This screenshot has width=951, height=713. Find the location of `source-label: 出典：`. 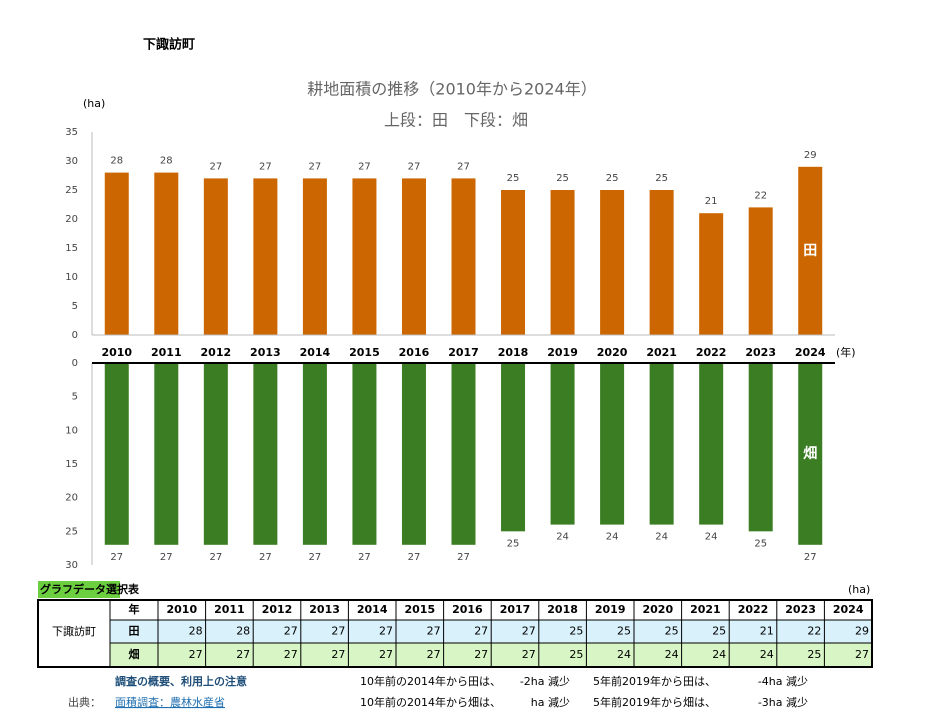

source-label: 出典： is located at coordinates (84, 702).